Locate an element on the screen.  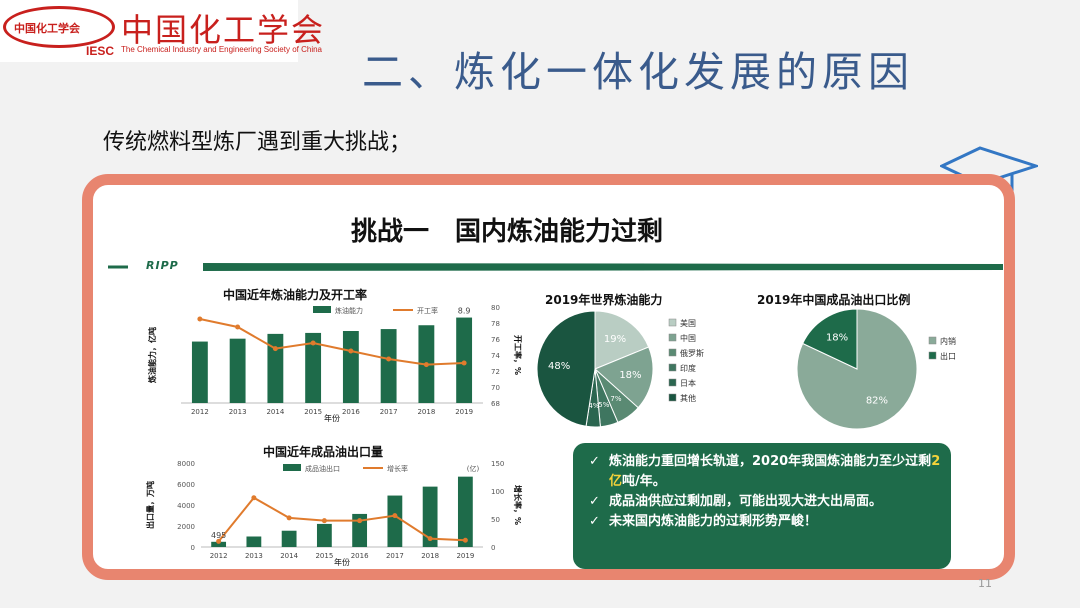
logo-badge: 中国化工学会 is located at coordinates (59, 27).